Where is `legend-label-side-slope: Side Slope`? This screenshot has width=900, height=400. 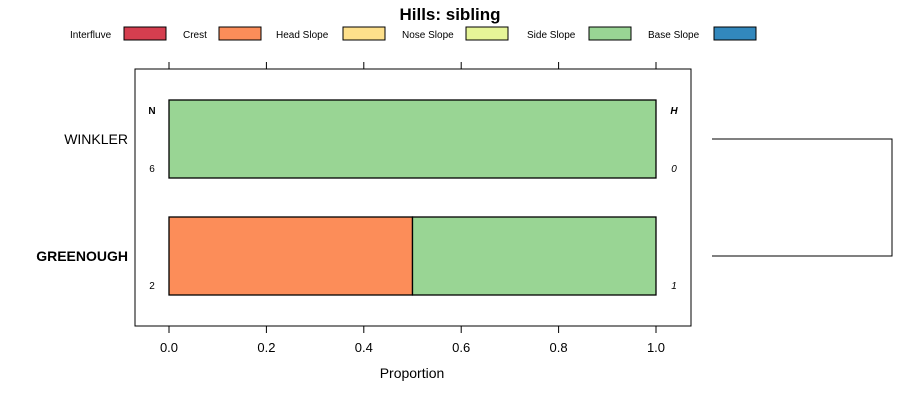
legend-label-side-slope: Side Slope is located at coordinates (551, 35).